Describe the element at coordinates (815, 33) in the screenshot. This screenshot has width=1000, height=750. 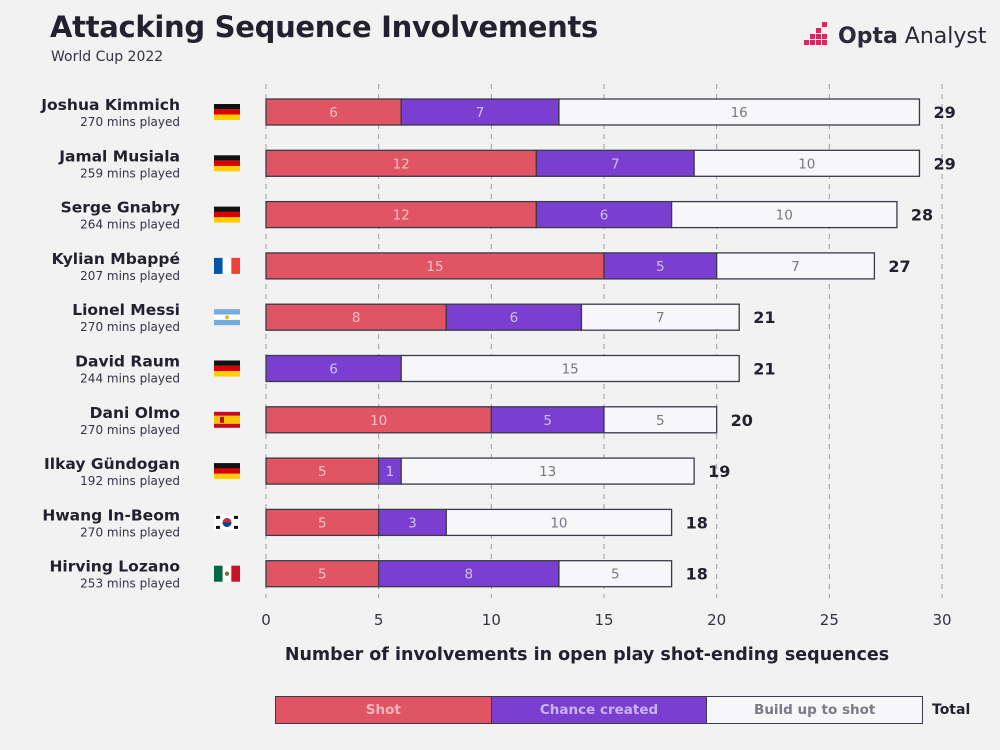
I see `opta-logo-icon` at that location.